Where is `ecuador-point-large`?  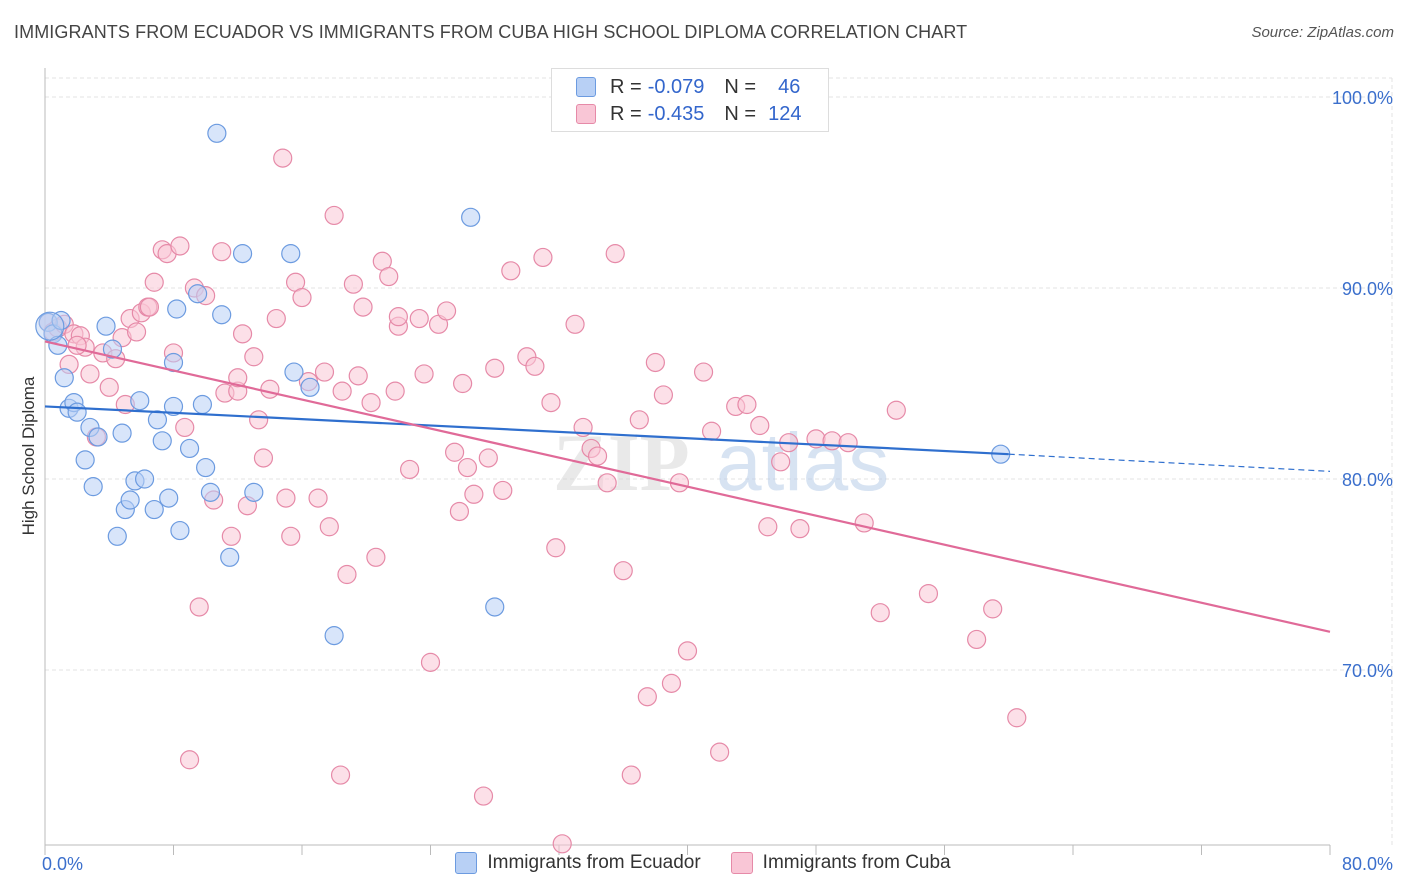
ecuador-point-large is located at coordinates (50, 326).